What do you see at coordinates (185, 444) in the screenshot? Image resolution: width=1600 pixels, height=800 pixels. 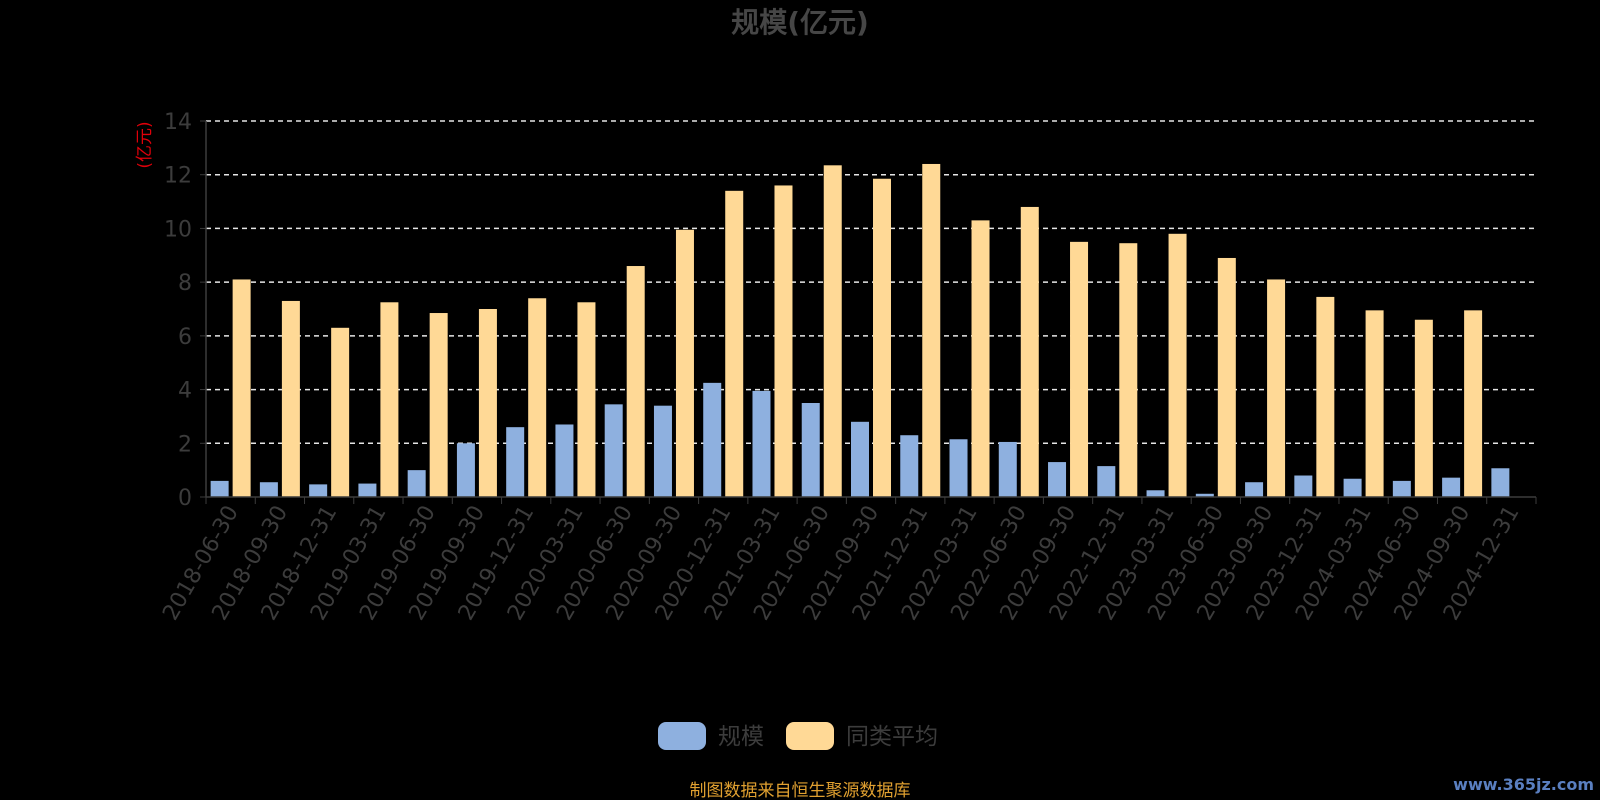 I see `y-tick-label: 2` at bounding box center [185, 444].